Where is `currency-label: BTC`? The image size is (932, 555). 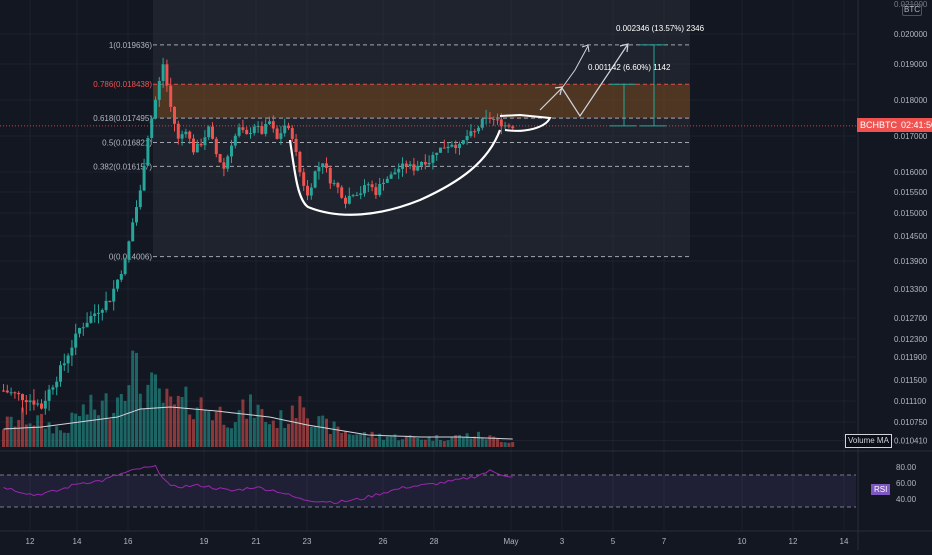
currency-label: BTC is located at coordinates (912, 10).